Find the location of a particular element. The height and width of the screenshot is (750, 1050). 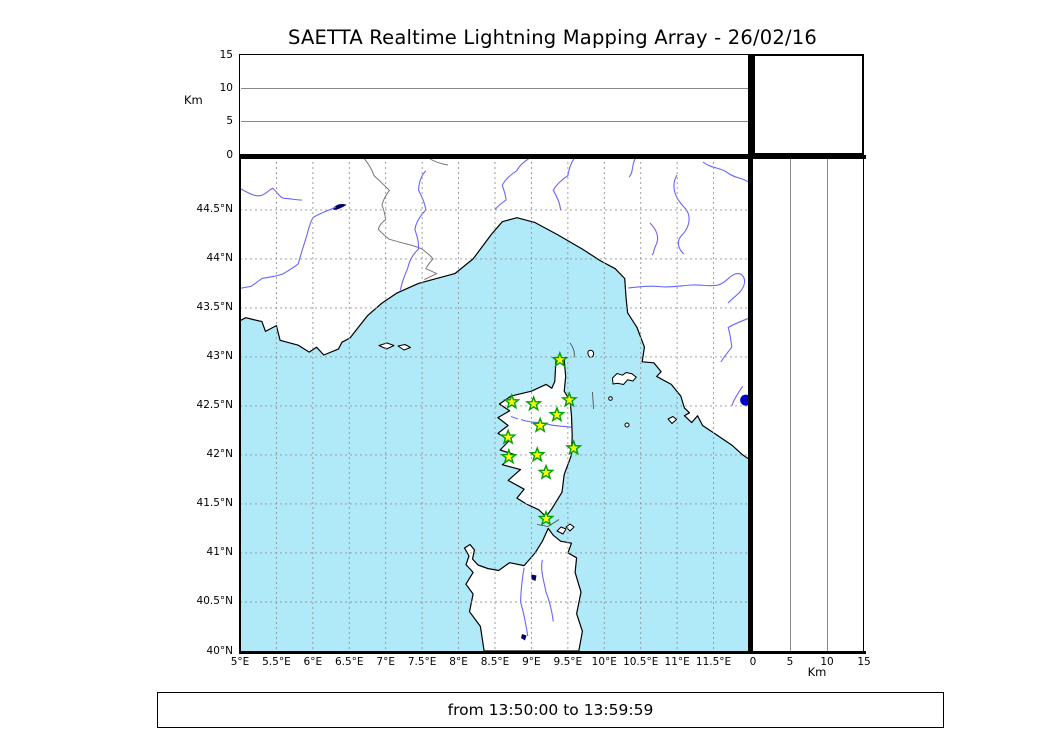

longitude-tick-label: 5.5°E is located at coordinates (276, 662).